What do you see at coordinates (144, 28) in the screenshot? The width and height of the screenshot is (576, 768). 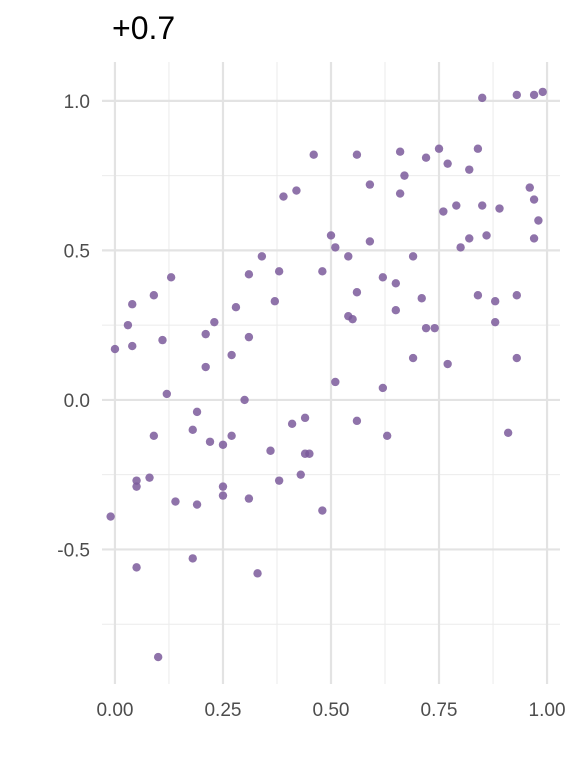 I see `chart-title: +0.7` at bounding box center [144, 28].